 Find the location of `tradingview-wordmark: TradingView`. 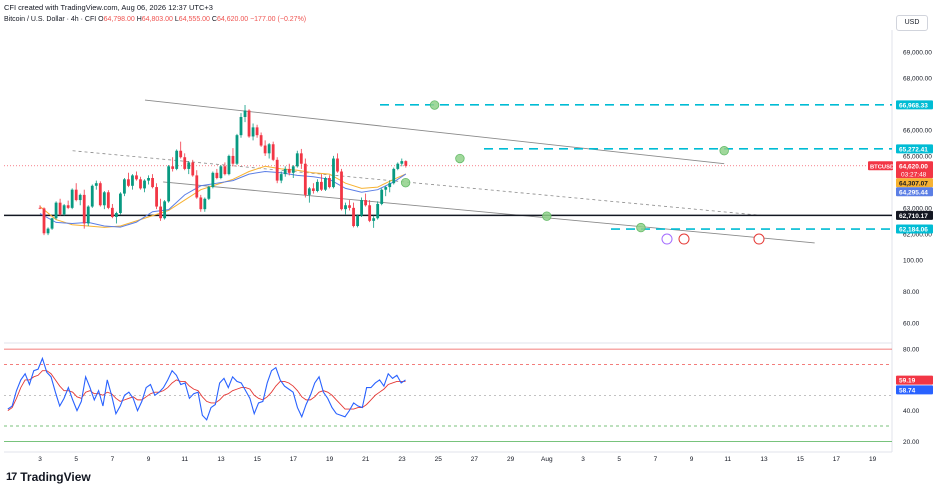

tradingview-wordmark: TradingView is located at coordinates (55, 477).